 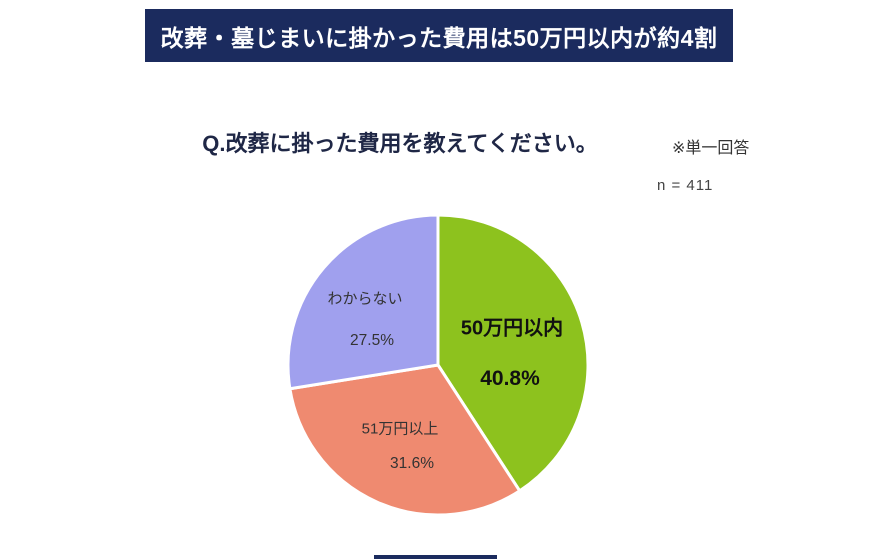 What do you see at coordinates (435, 557) in the screenshot?
I see `next-section-edge` at bounding box center [435, 557].